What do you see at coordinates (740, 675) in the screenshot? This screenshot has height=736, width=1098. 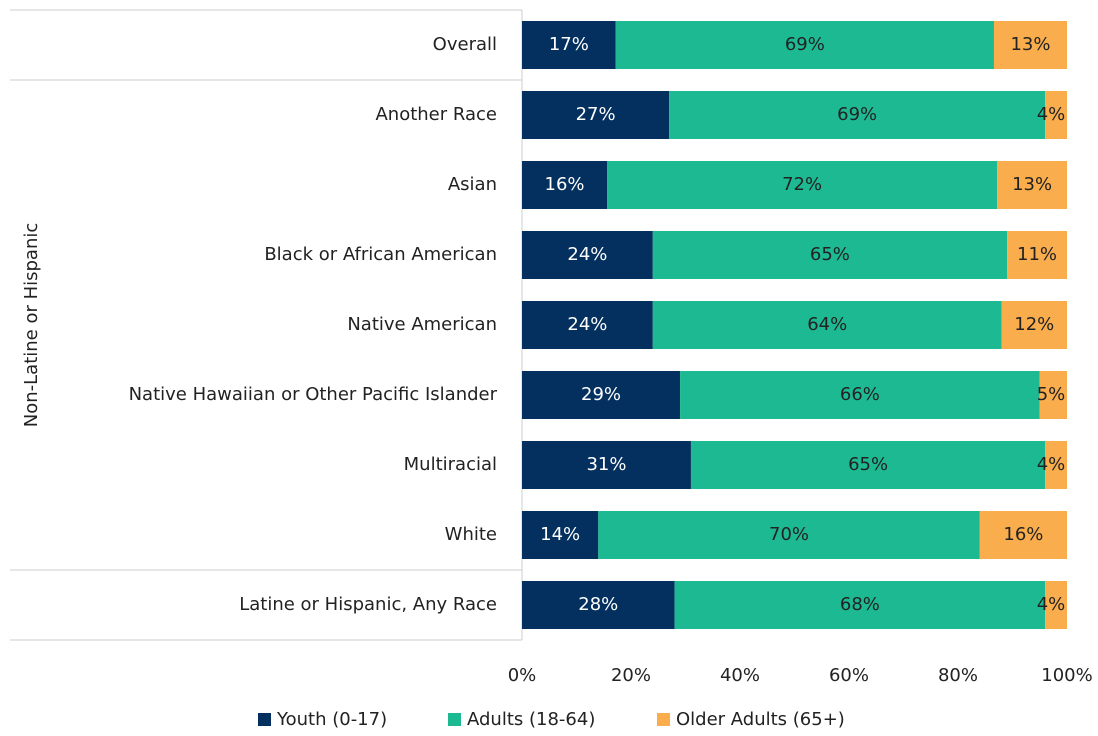 I see `x-tick-label: 40%` at bounding box center [740, 675].